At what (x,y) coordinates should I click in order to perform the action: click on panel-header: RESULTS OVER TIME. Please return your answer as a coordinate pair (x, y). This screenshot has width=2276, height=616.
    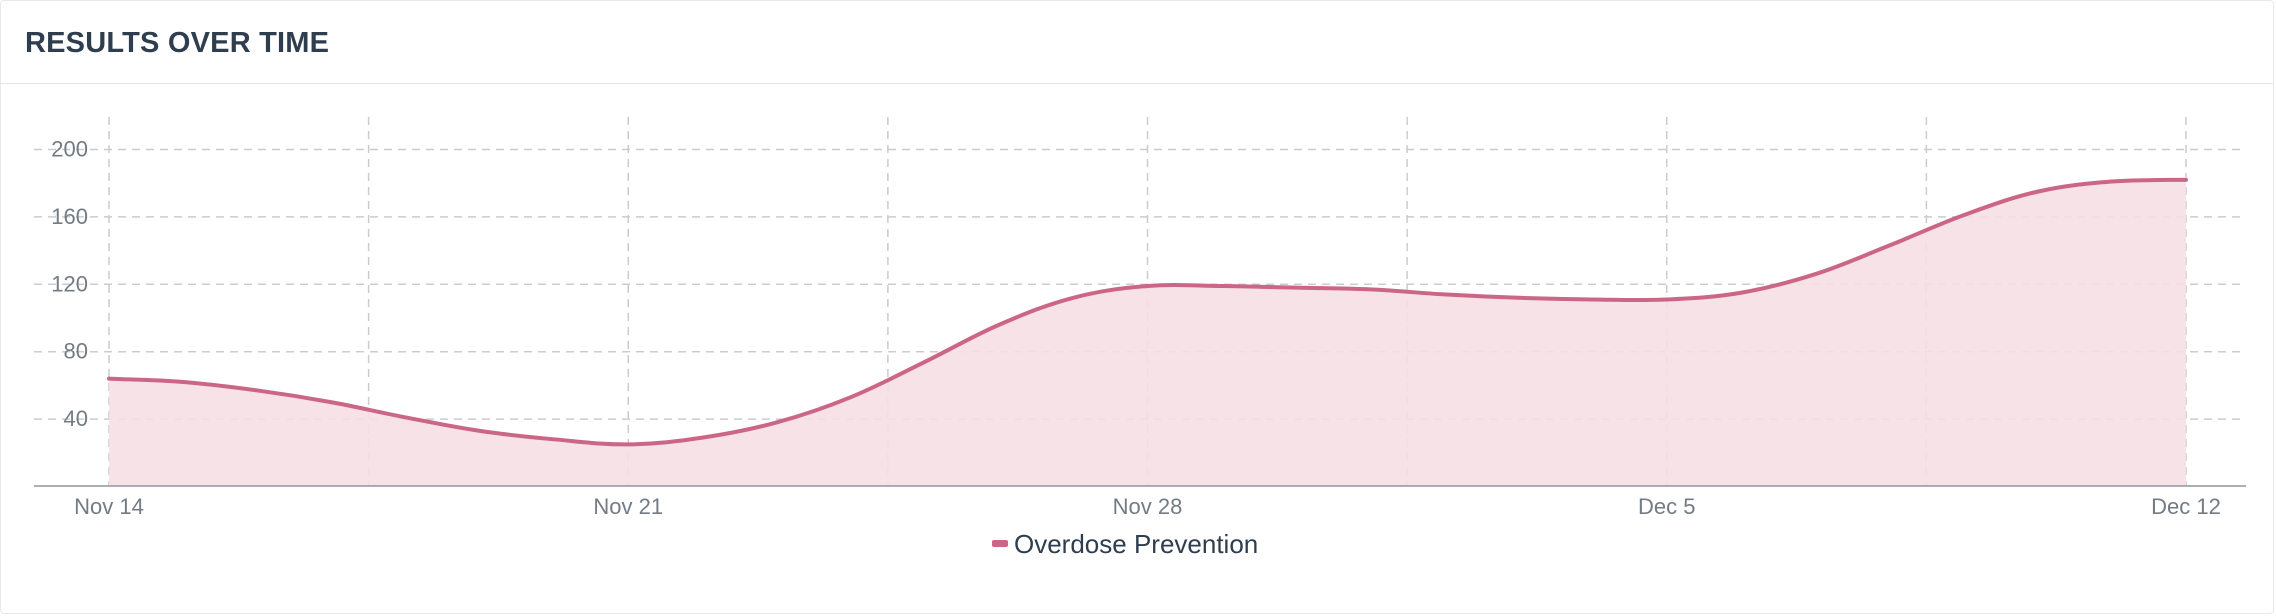
    Looking at the image, I should click on (1137, 42).